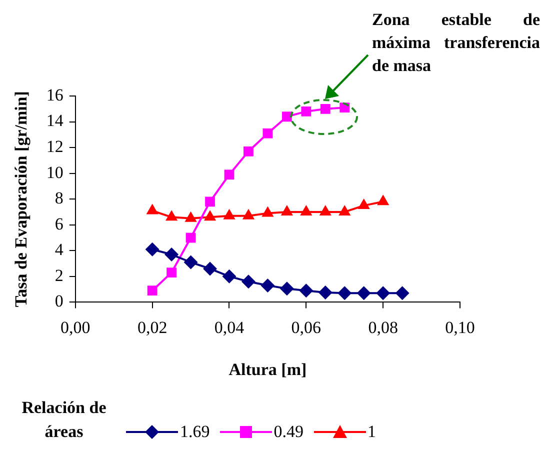  I want to click on y-tick-label: 0, so click(59, 301).